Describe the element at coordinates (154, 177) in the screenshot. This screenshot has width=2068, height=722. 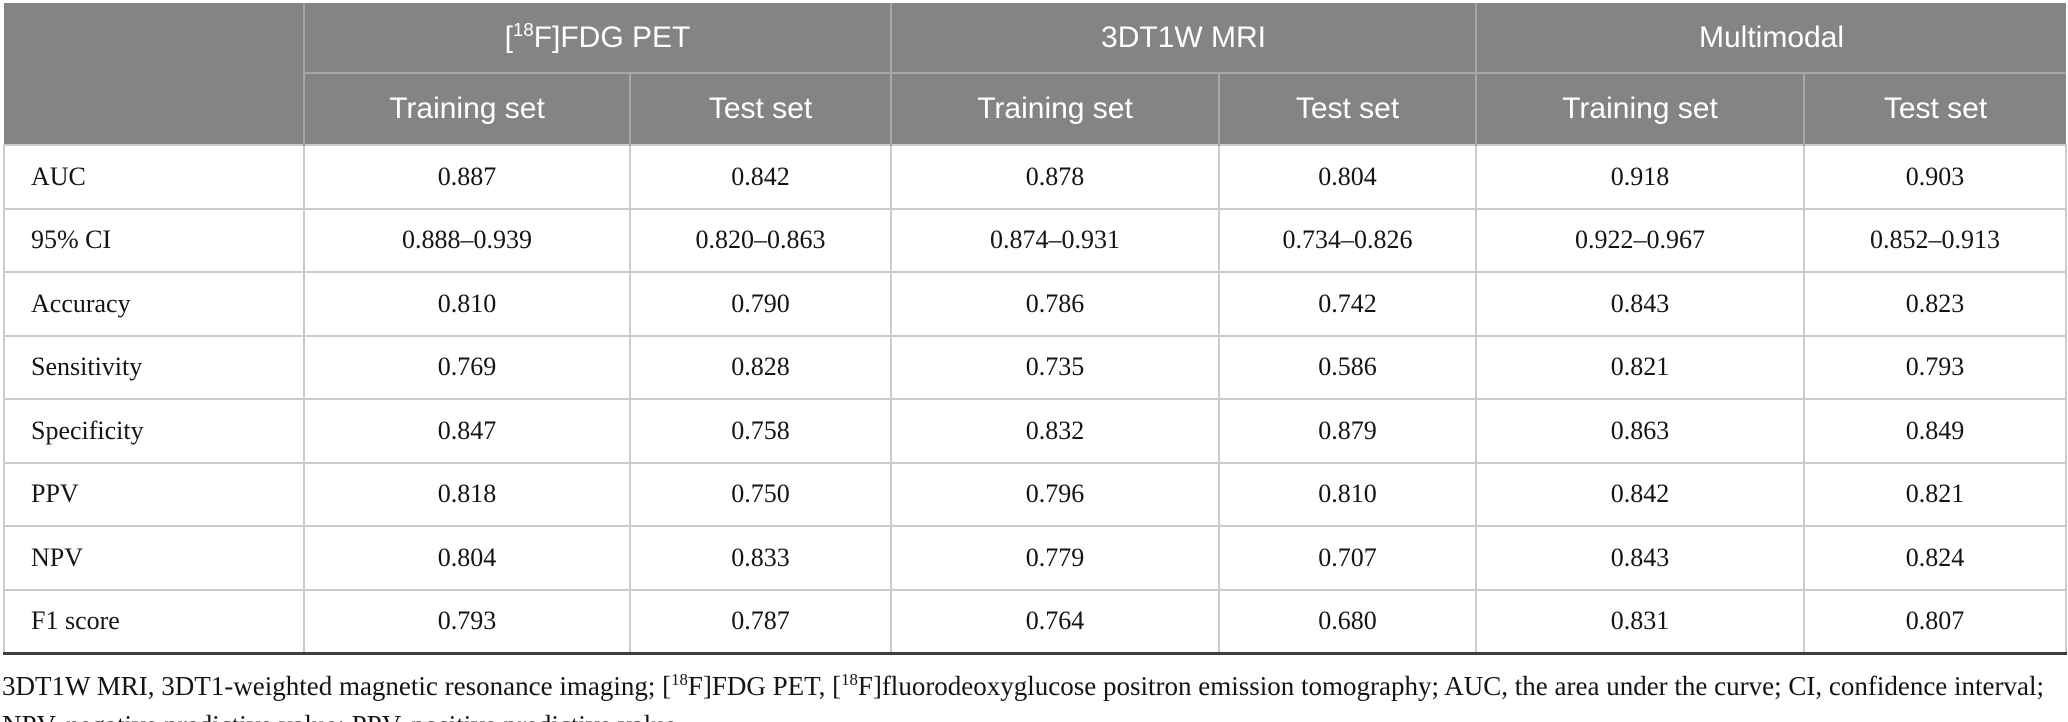
I see `row-label: AUC` at that location.